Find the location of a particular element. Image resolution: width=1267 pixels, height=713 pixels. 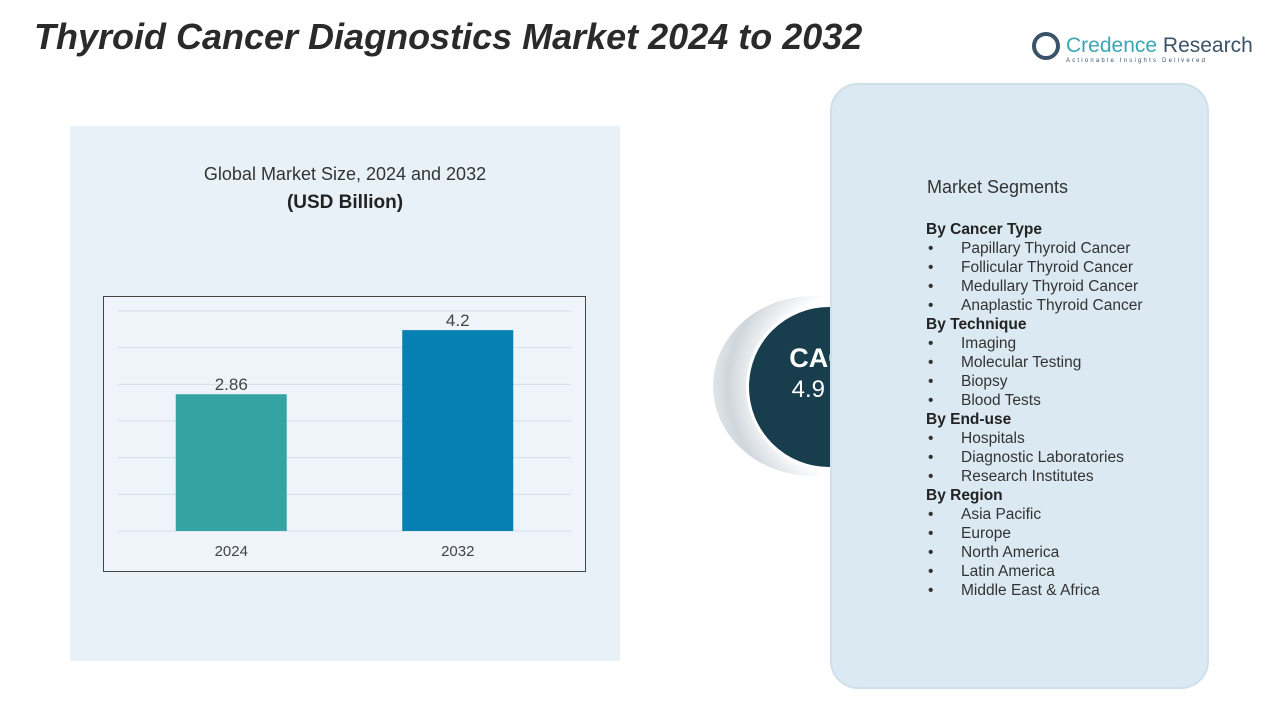

segment-item-label: Europe is located at coordinates (986, 533).